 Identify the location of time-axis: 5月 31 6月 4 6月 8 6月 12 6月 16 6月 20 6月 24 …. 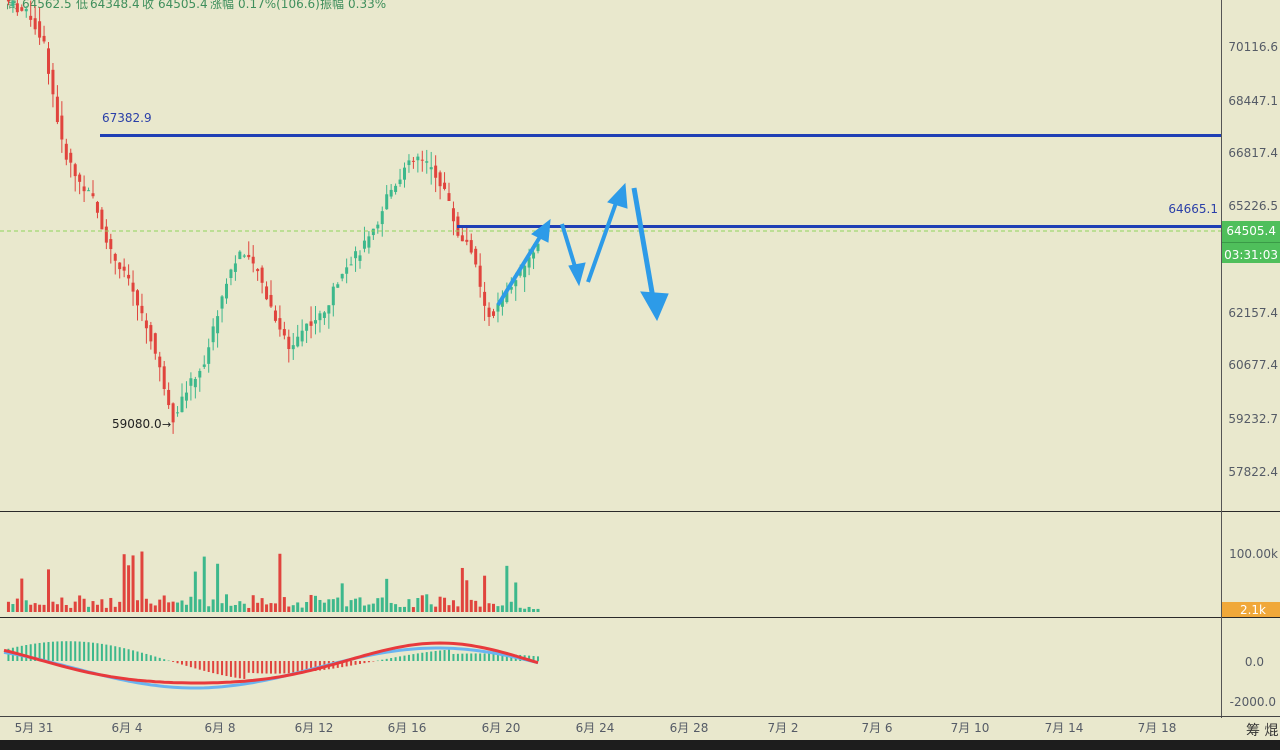
(596, 728).